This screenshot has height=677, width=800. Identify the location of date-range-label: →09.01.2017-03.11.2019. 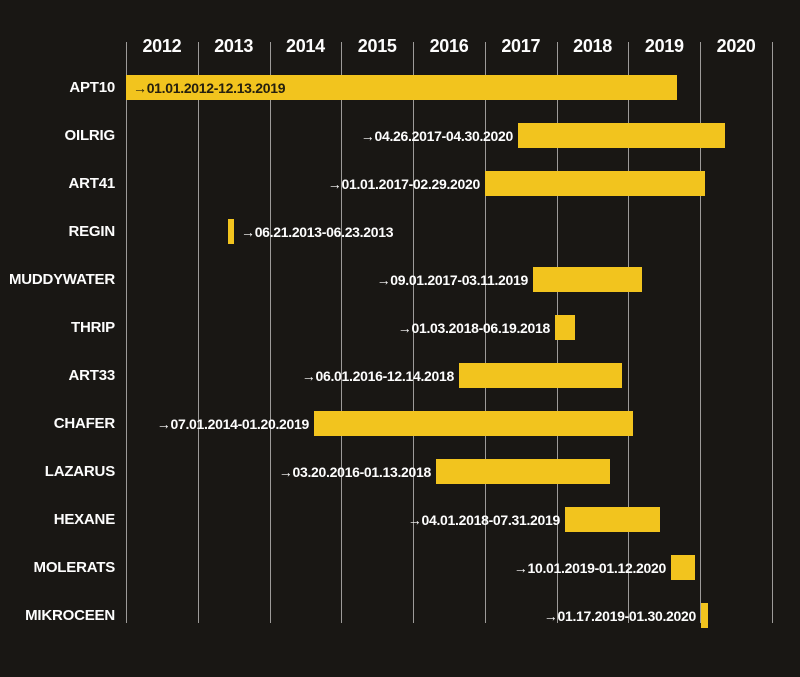
(452, 280).